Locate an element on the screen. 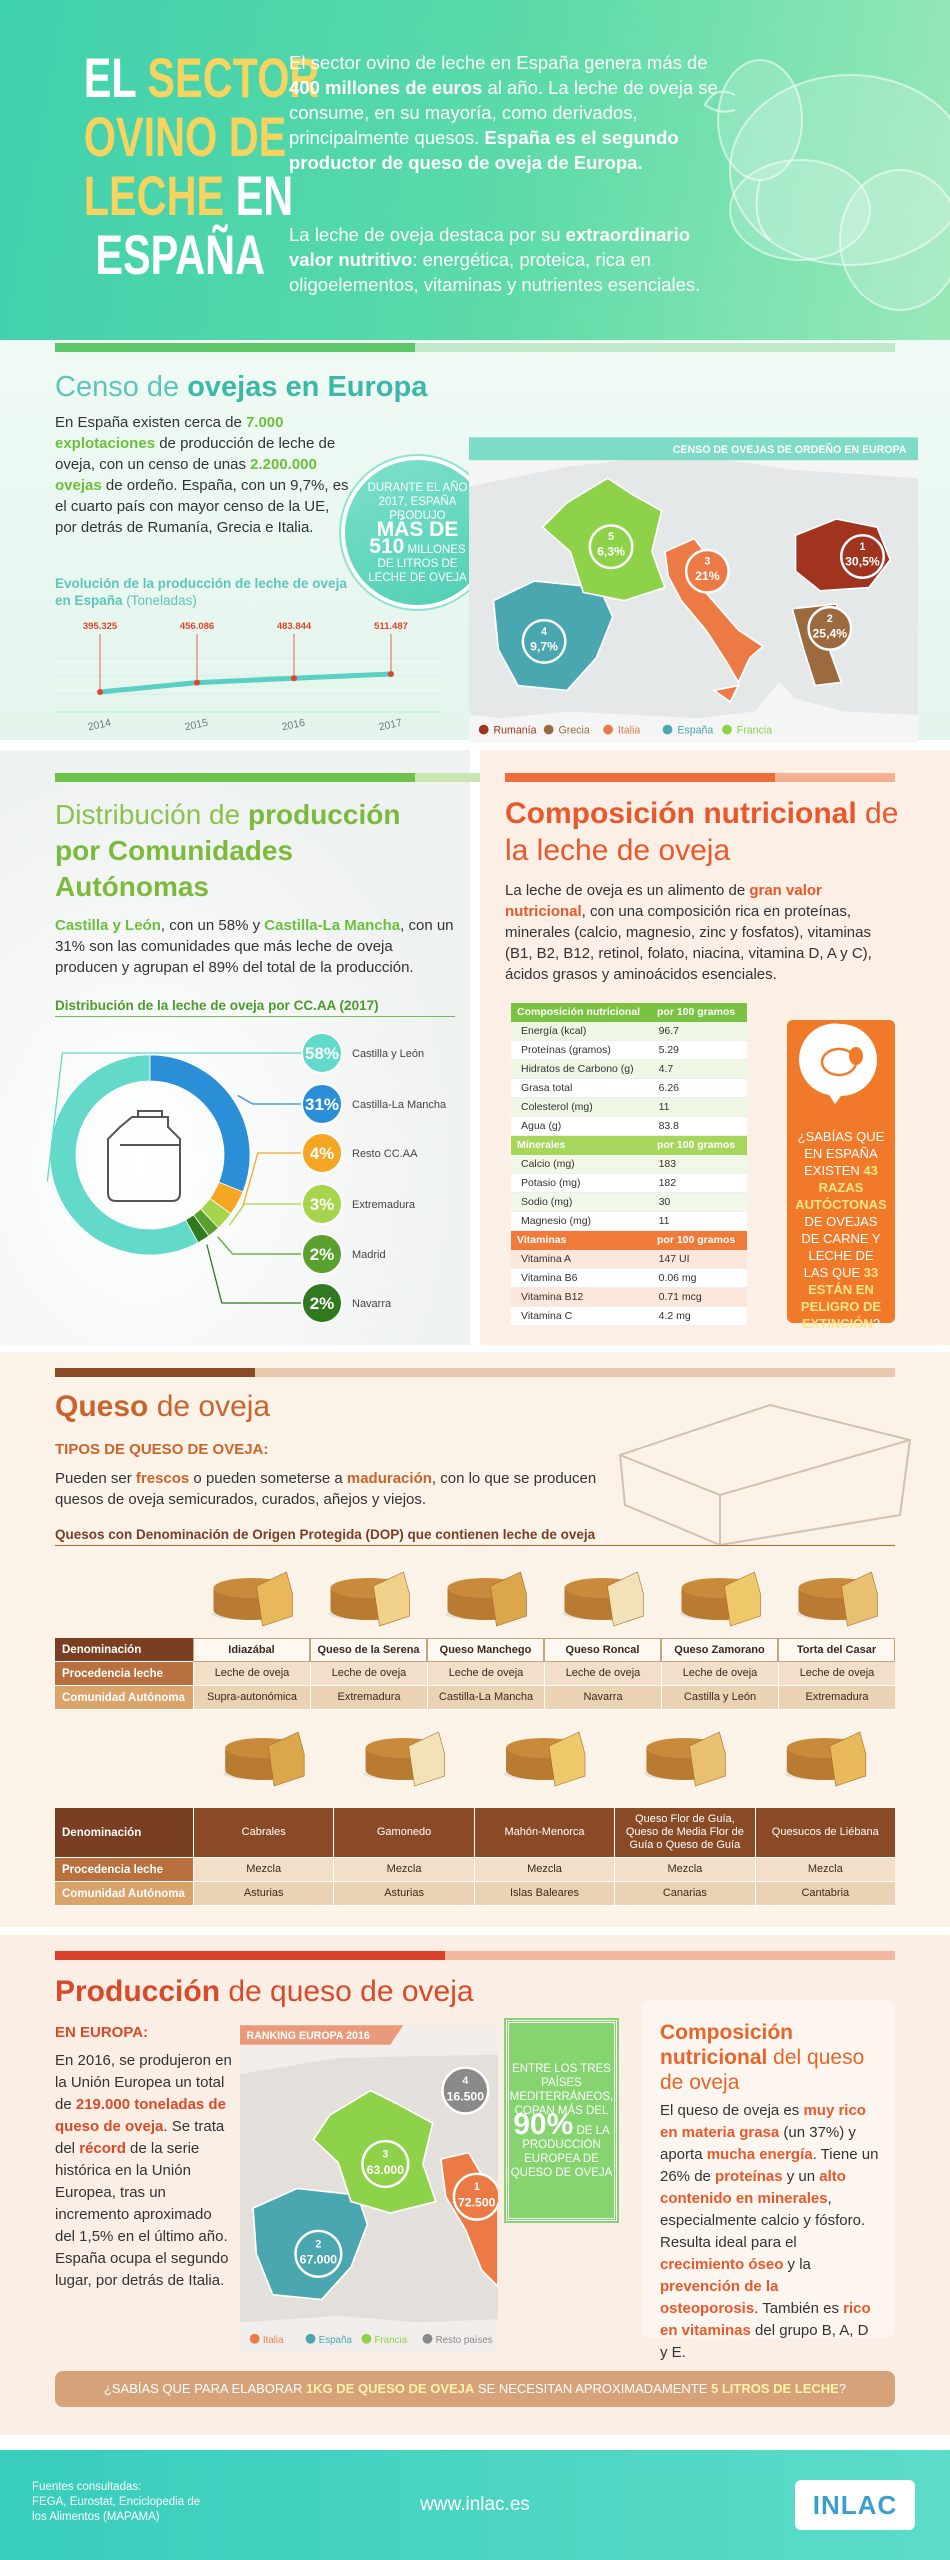 The image size is (950, 2560). nutrition-box-text-part: mucha energía is located at coordinates (759, 2154).